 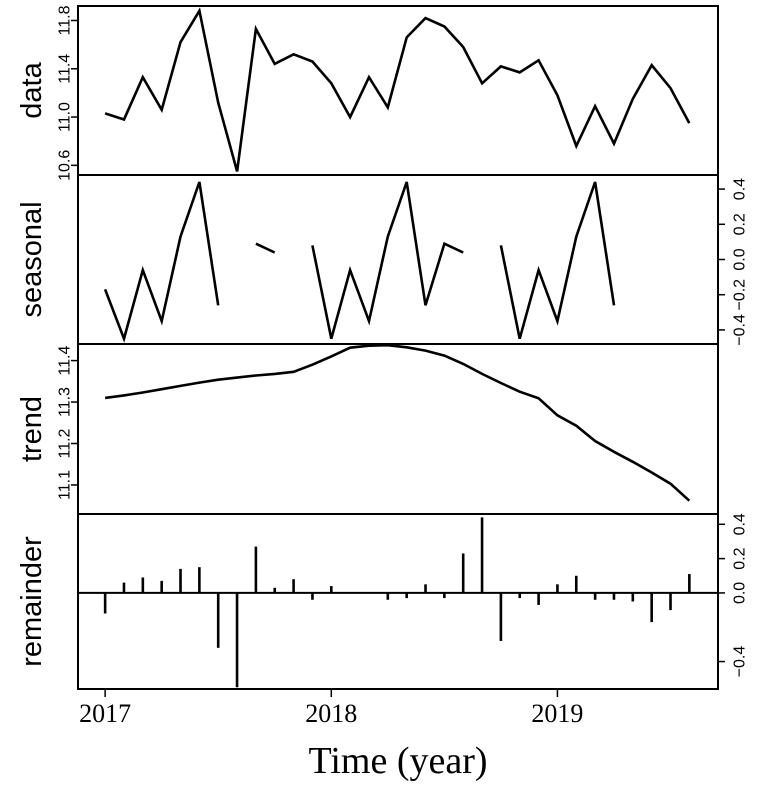 I want to click on y-tick-label-remainder-3: 0.4, so click(x=740, y=524).